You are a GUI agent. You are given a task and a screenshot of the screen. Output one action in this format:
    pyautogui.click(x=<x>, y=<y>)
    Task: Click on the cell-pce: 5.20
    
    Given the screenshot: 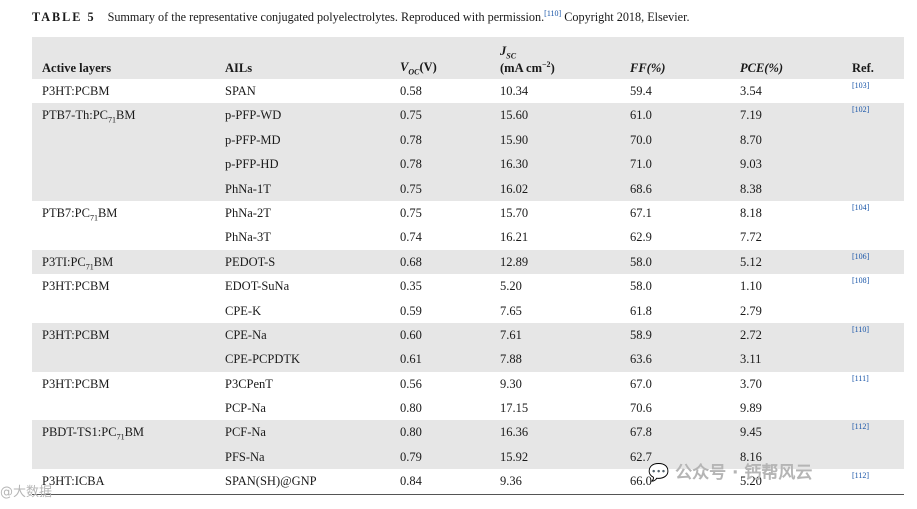 What is the action you would take?
    pyautogui.click(x=751, y=481)
    